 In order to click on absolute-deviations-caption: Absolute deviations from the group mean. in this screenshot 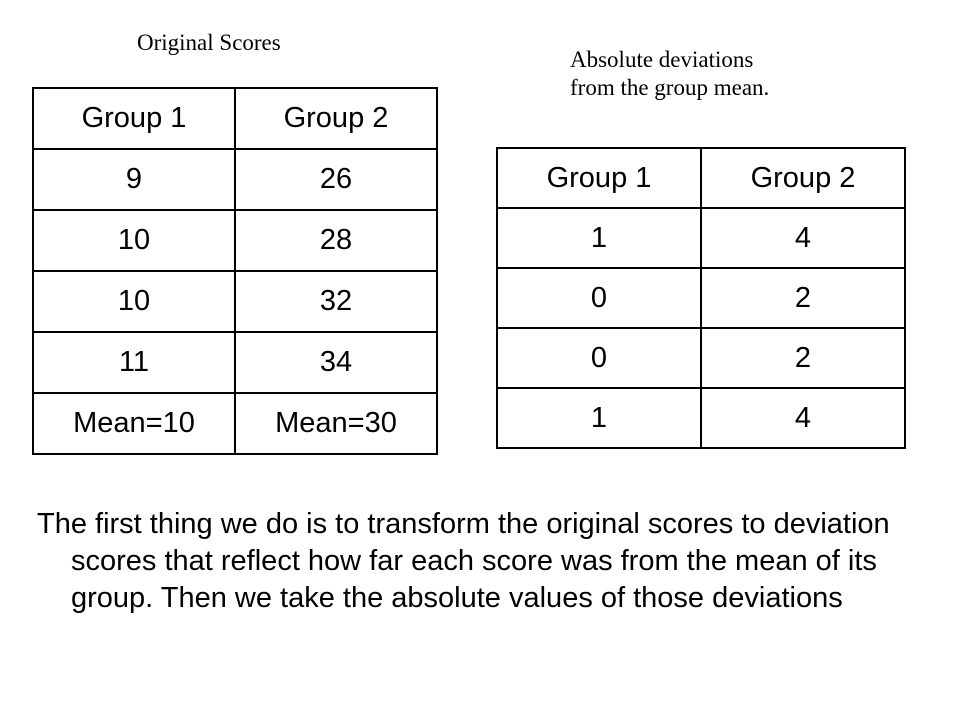, I will do `click(720, 74)`.